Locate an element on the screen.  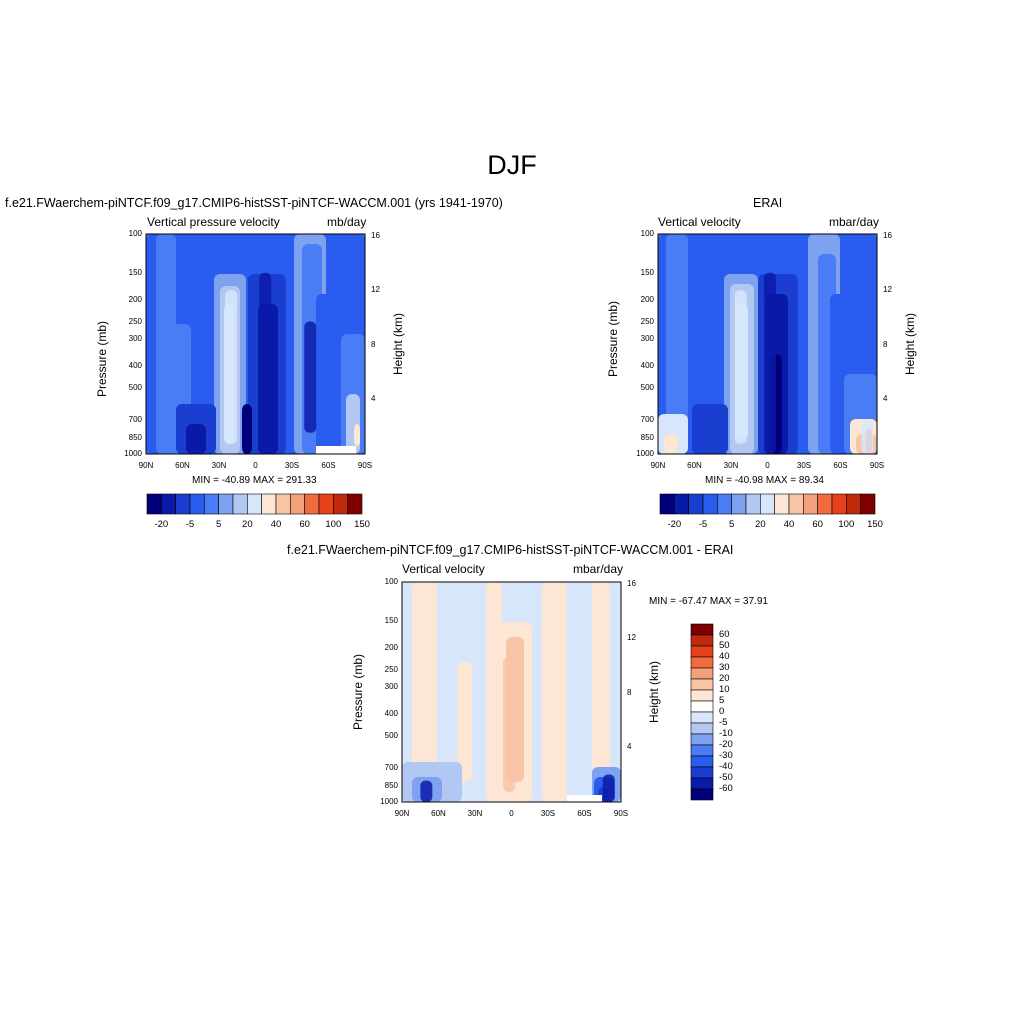
panel-3-ytick-label: 500 is located at coordinates (391, 735).